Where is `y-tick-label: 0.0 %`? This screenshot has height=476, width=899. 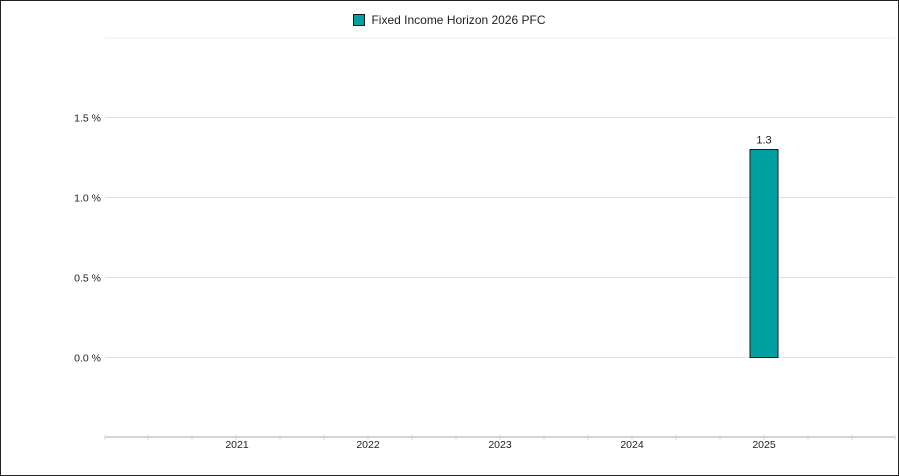 y-tick-label: 0.0 % is located at coordinates (87, 359).